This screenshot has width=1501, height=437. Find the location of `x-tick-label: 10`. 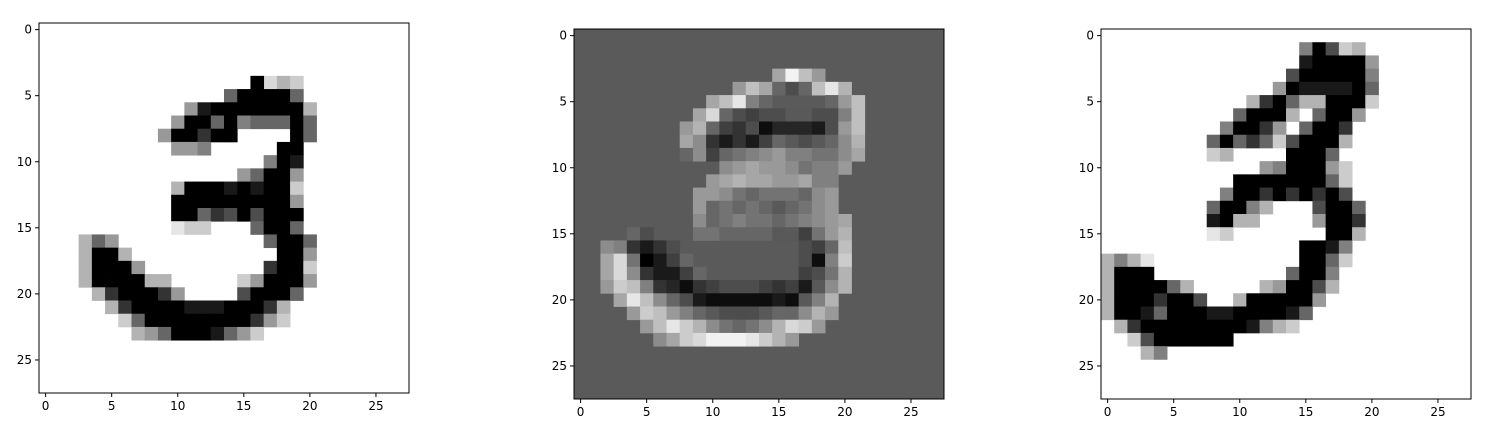

x-tick-label: 10 is located at coordinates (1239, 412).